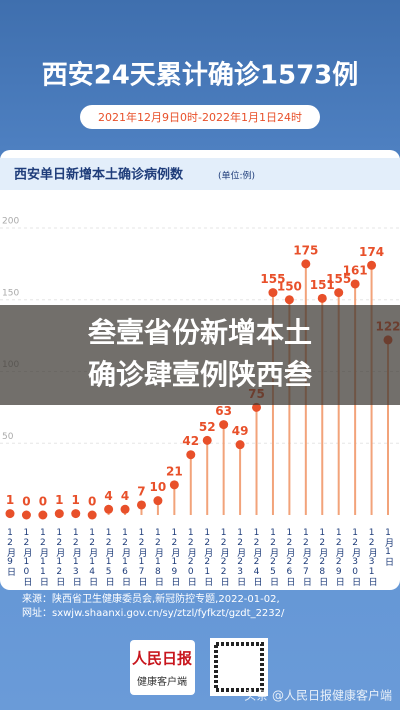 This screenshot has width=400, height=710. What do you see at coordinates (200, 374) in the screenshot?
I see `overlay-text: 确诊肆壹例陕西叁` at bounding box center [200, 374].